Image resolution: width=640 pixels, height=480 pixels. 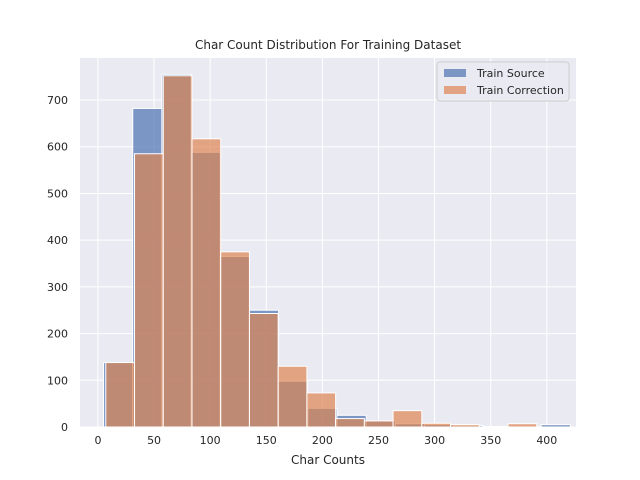 What do you see at coordinates (57, 100) in the screenshot?
I see `y-tick-label: 700` at bounding box center [57, 100].